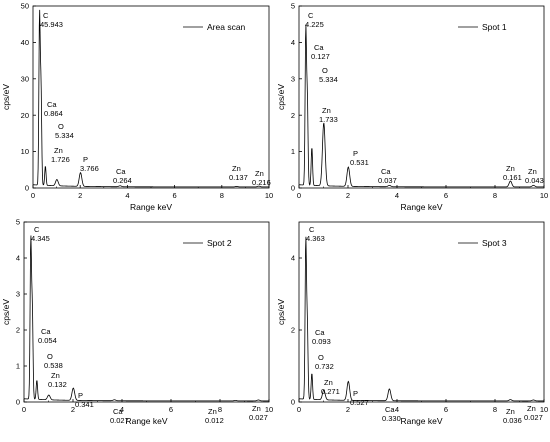 This screenshot has width=550, height=442. I want to click on peak-annotation: Zn0.036, so click(512, 416).